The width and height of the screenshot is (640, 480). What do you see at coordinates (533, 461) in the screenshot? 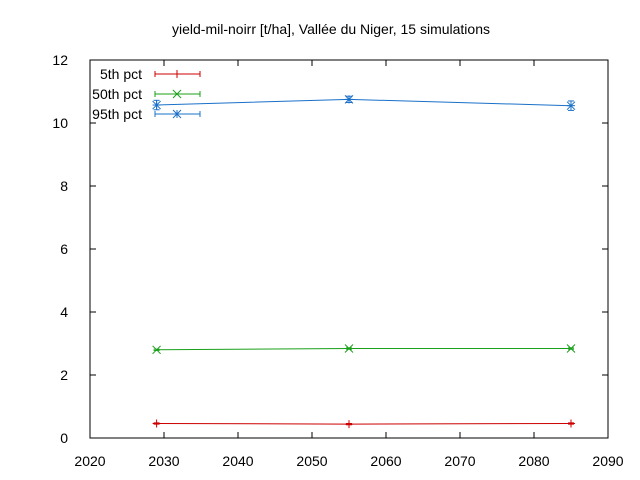
I see `x-tick-label: 2080` at bounding box center [533, 461].